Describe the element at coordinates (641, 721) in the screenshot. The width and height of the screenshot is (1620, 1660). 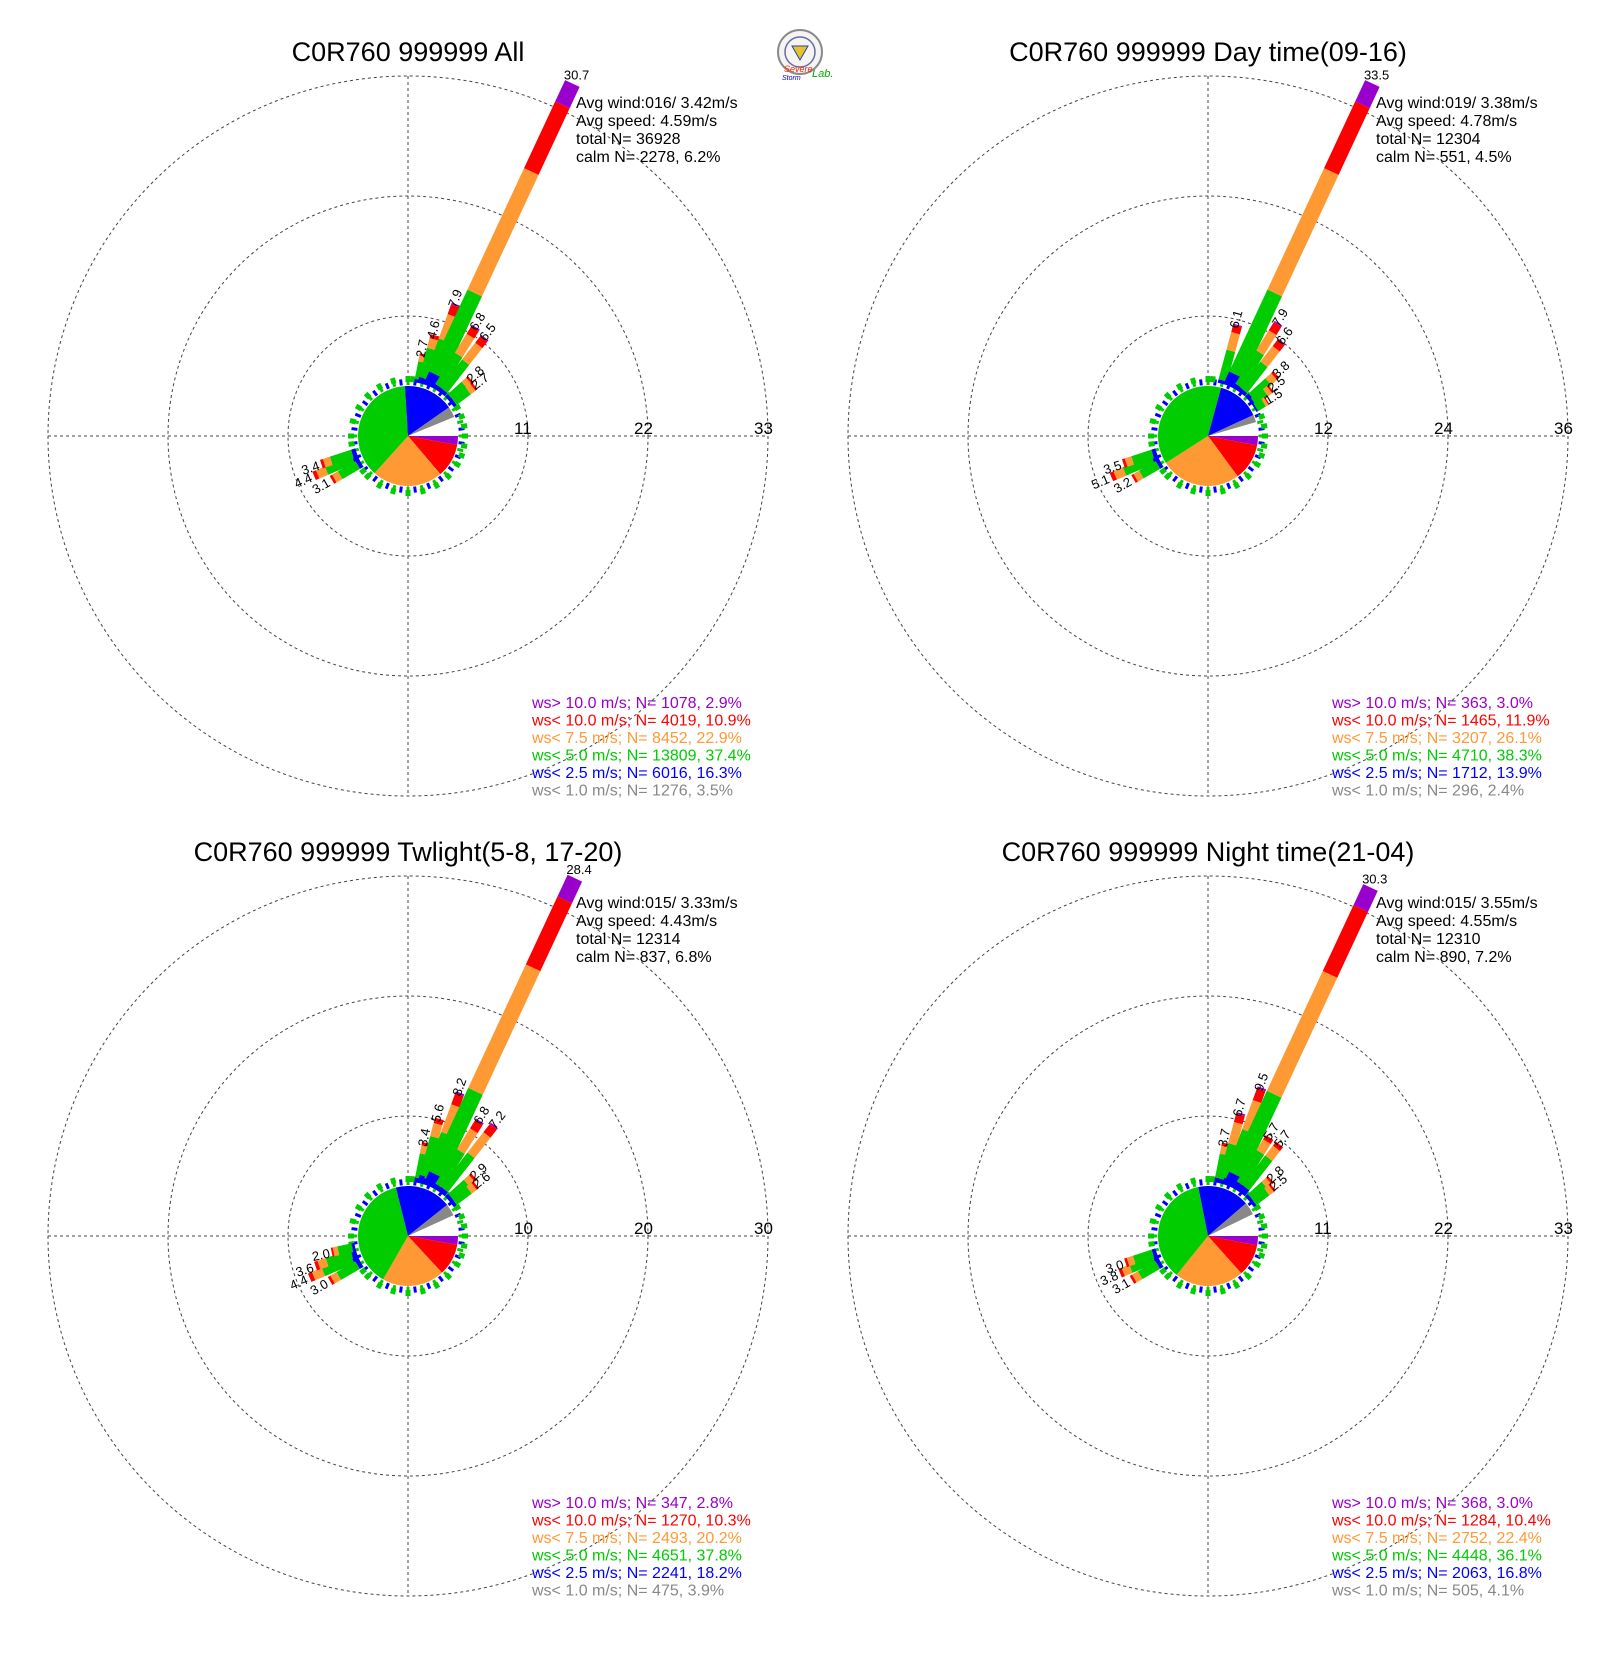
I see `legend-entry: ws< 10.0 m/s; N= 4019, 10.9%` at that location.